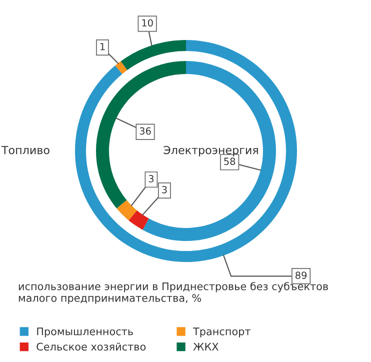  I want to click on legend-label: ЖКХ, so click(205, 346).